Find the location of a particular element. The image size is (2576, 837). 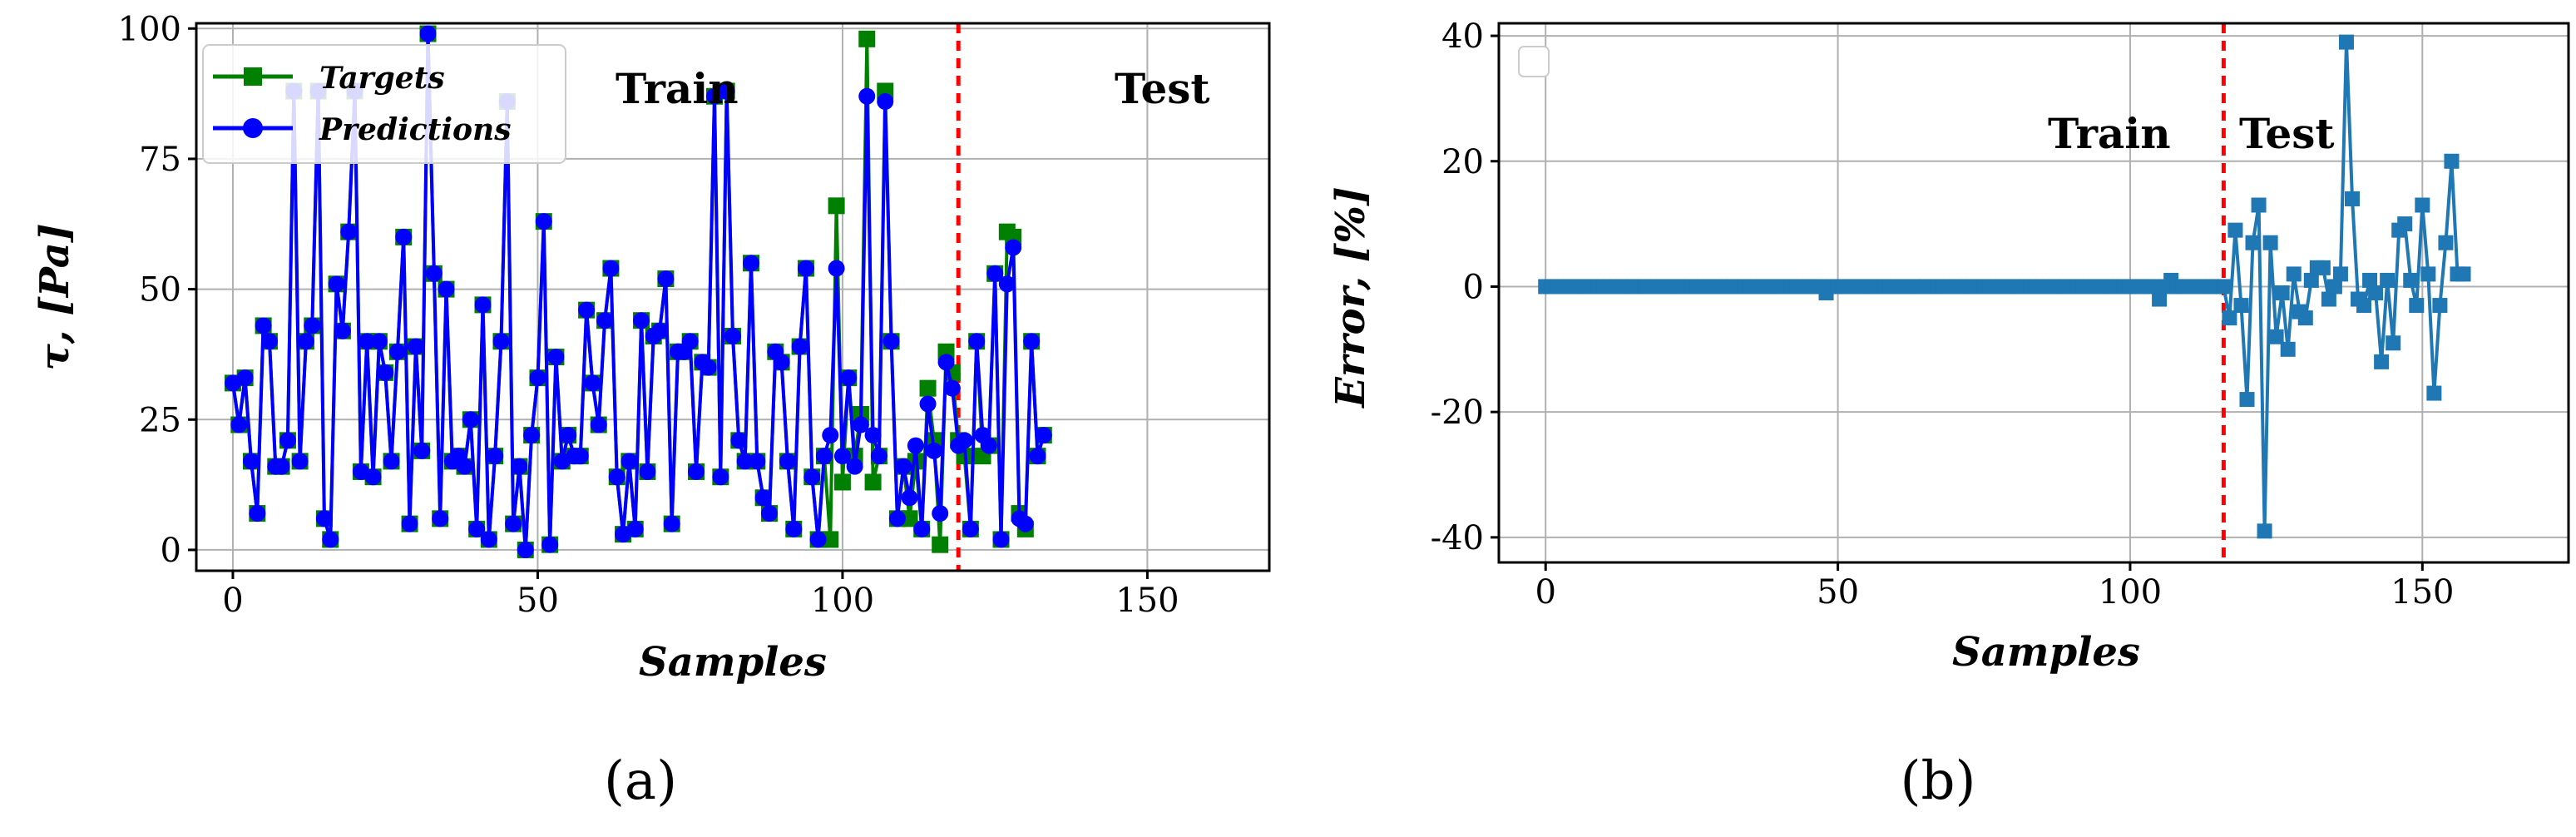

panel-a-caption: (a) is located at coordinates (640, 781).